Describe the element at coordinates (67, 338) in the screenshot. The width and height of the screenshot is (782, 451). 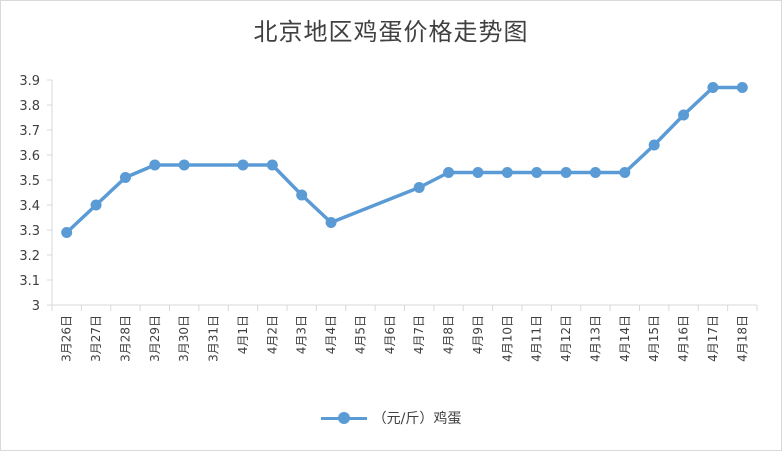
I see `x-tick-label: 3月26日` at that location.